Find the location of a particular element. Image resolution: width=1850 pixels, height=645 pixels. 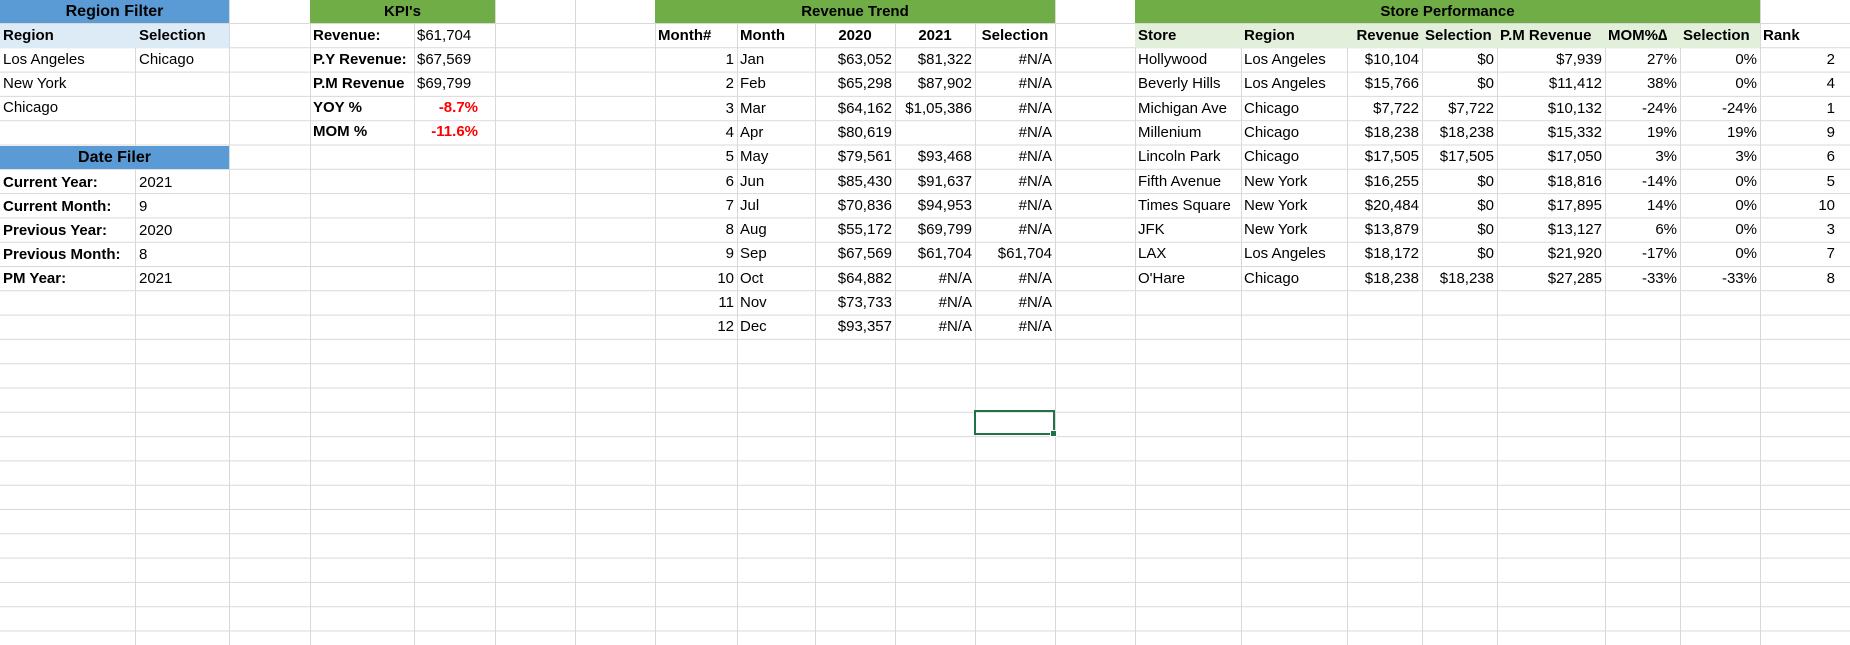

trend-month-cell: Oct is located at coordinates (752, 278).